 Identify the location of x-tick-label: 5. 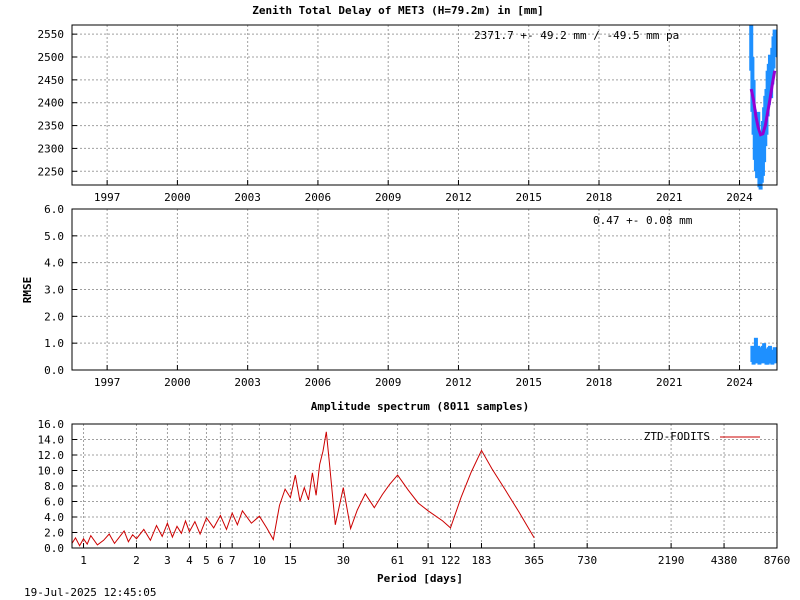
(206, 560).